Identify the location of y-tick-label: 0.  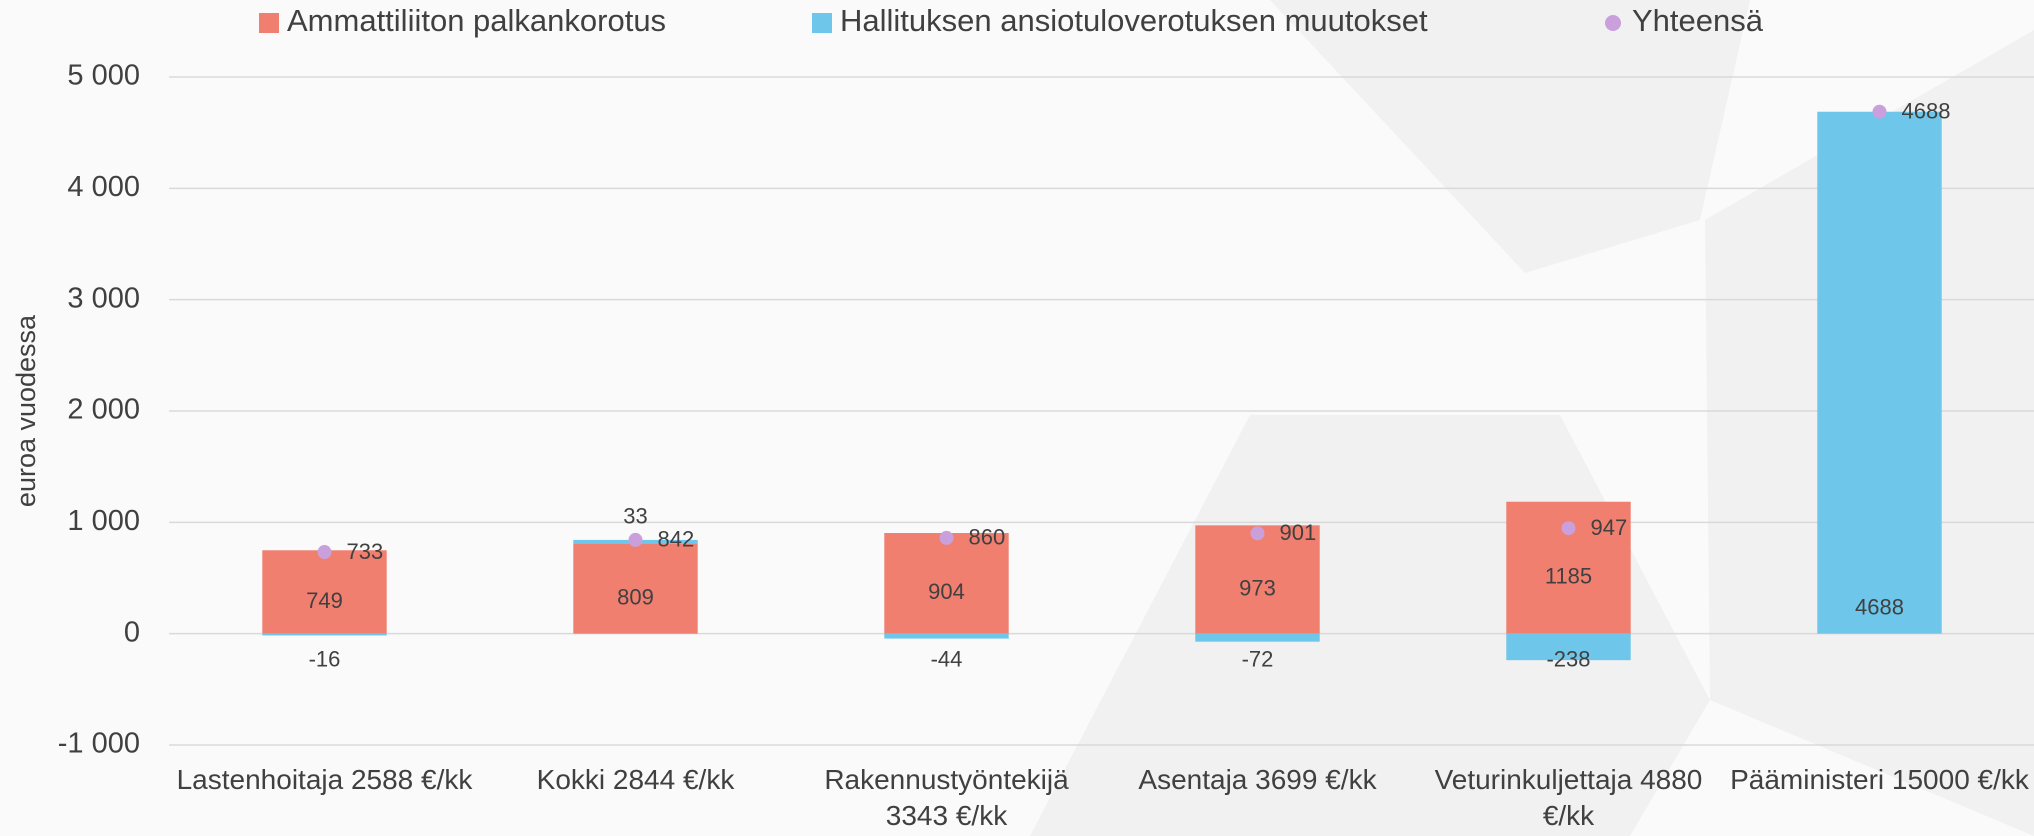
(132, 632).